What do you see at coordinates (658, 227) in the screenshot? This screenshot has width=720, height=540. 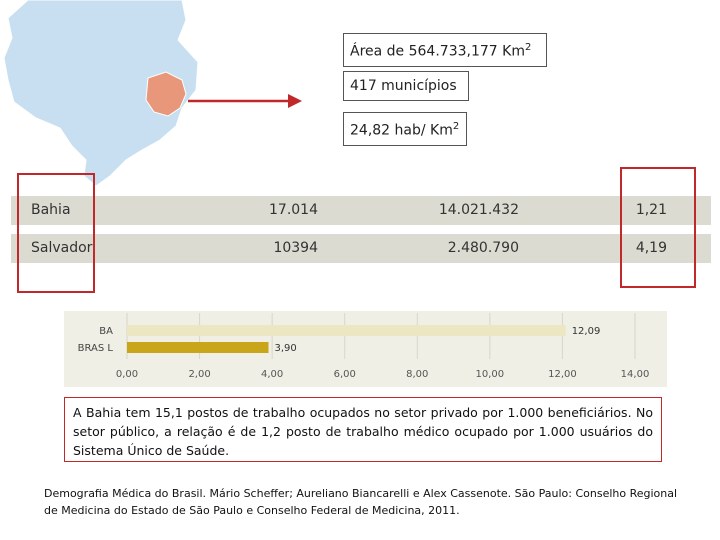 I see `highlight-box-ratio` at bounding box center [658, 227].